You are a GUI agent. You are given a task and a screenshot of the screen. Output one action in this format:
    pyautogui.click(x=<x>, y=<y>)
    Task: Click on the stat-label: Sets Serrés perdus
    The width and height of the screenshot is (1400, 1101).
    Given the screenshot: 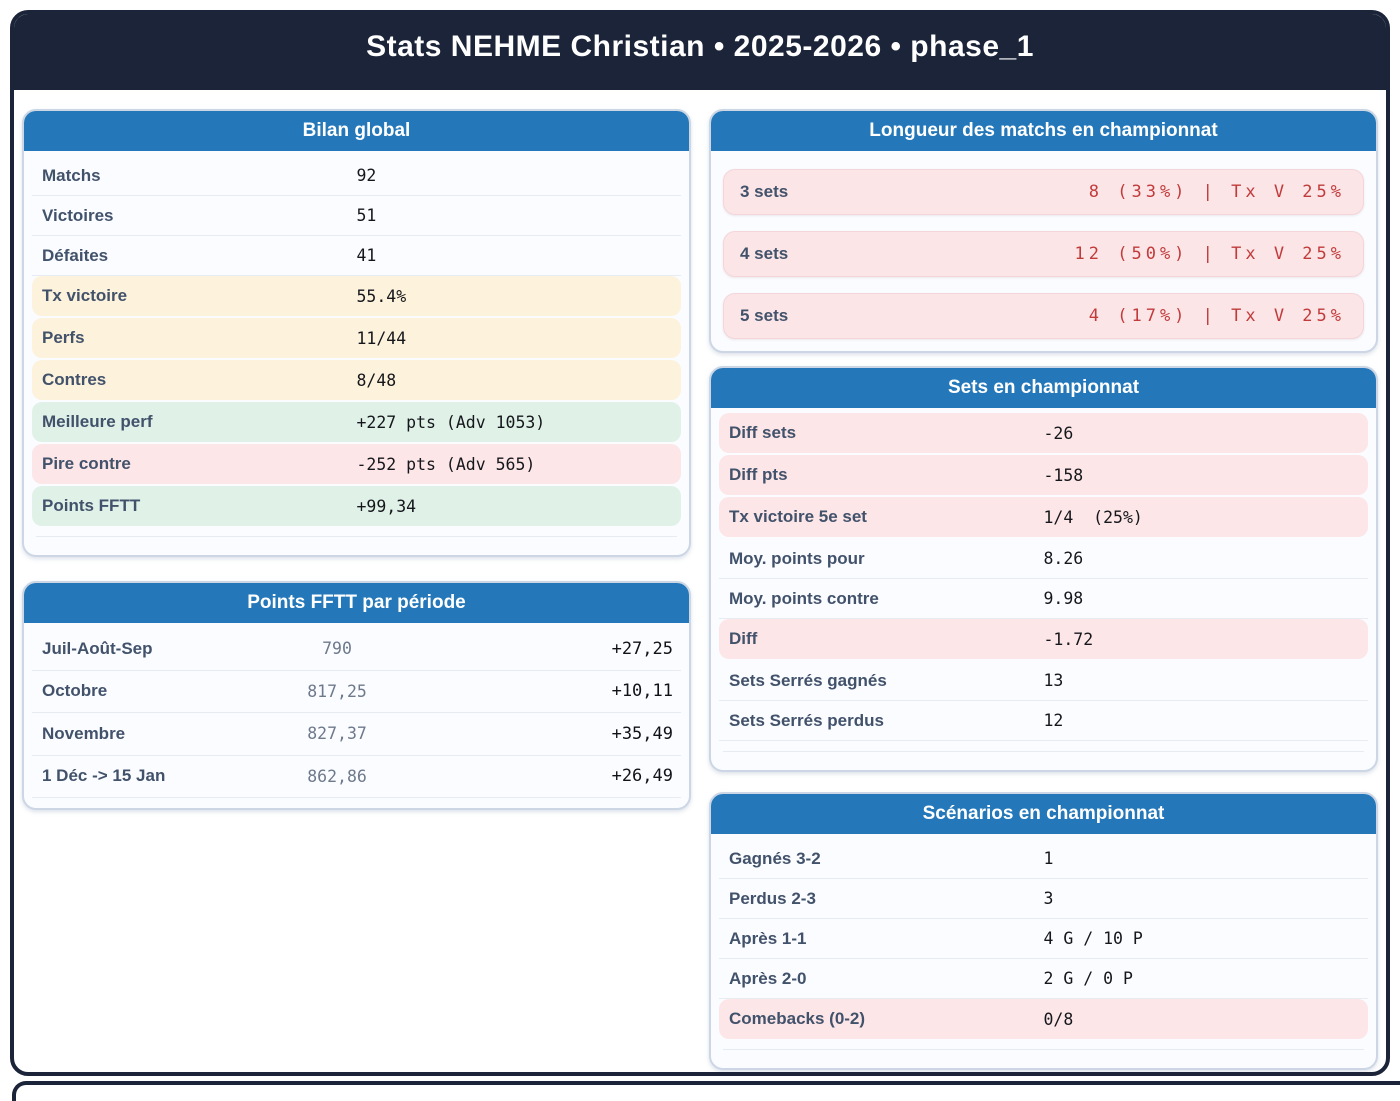 What is the action you would take?
    pyautogui.click(x=881, y=721)
    